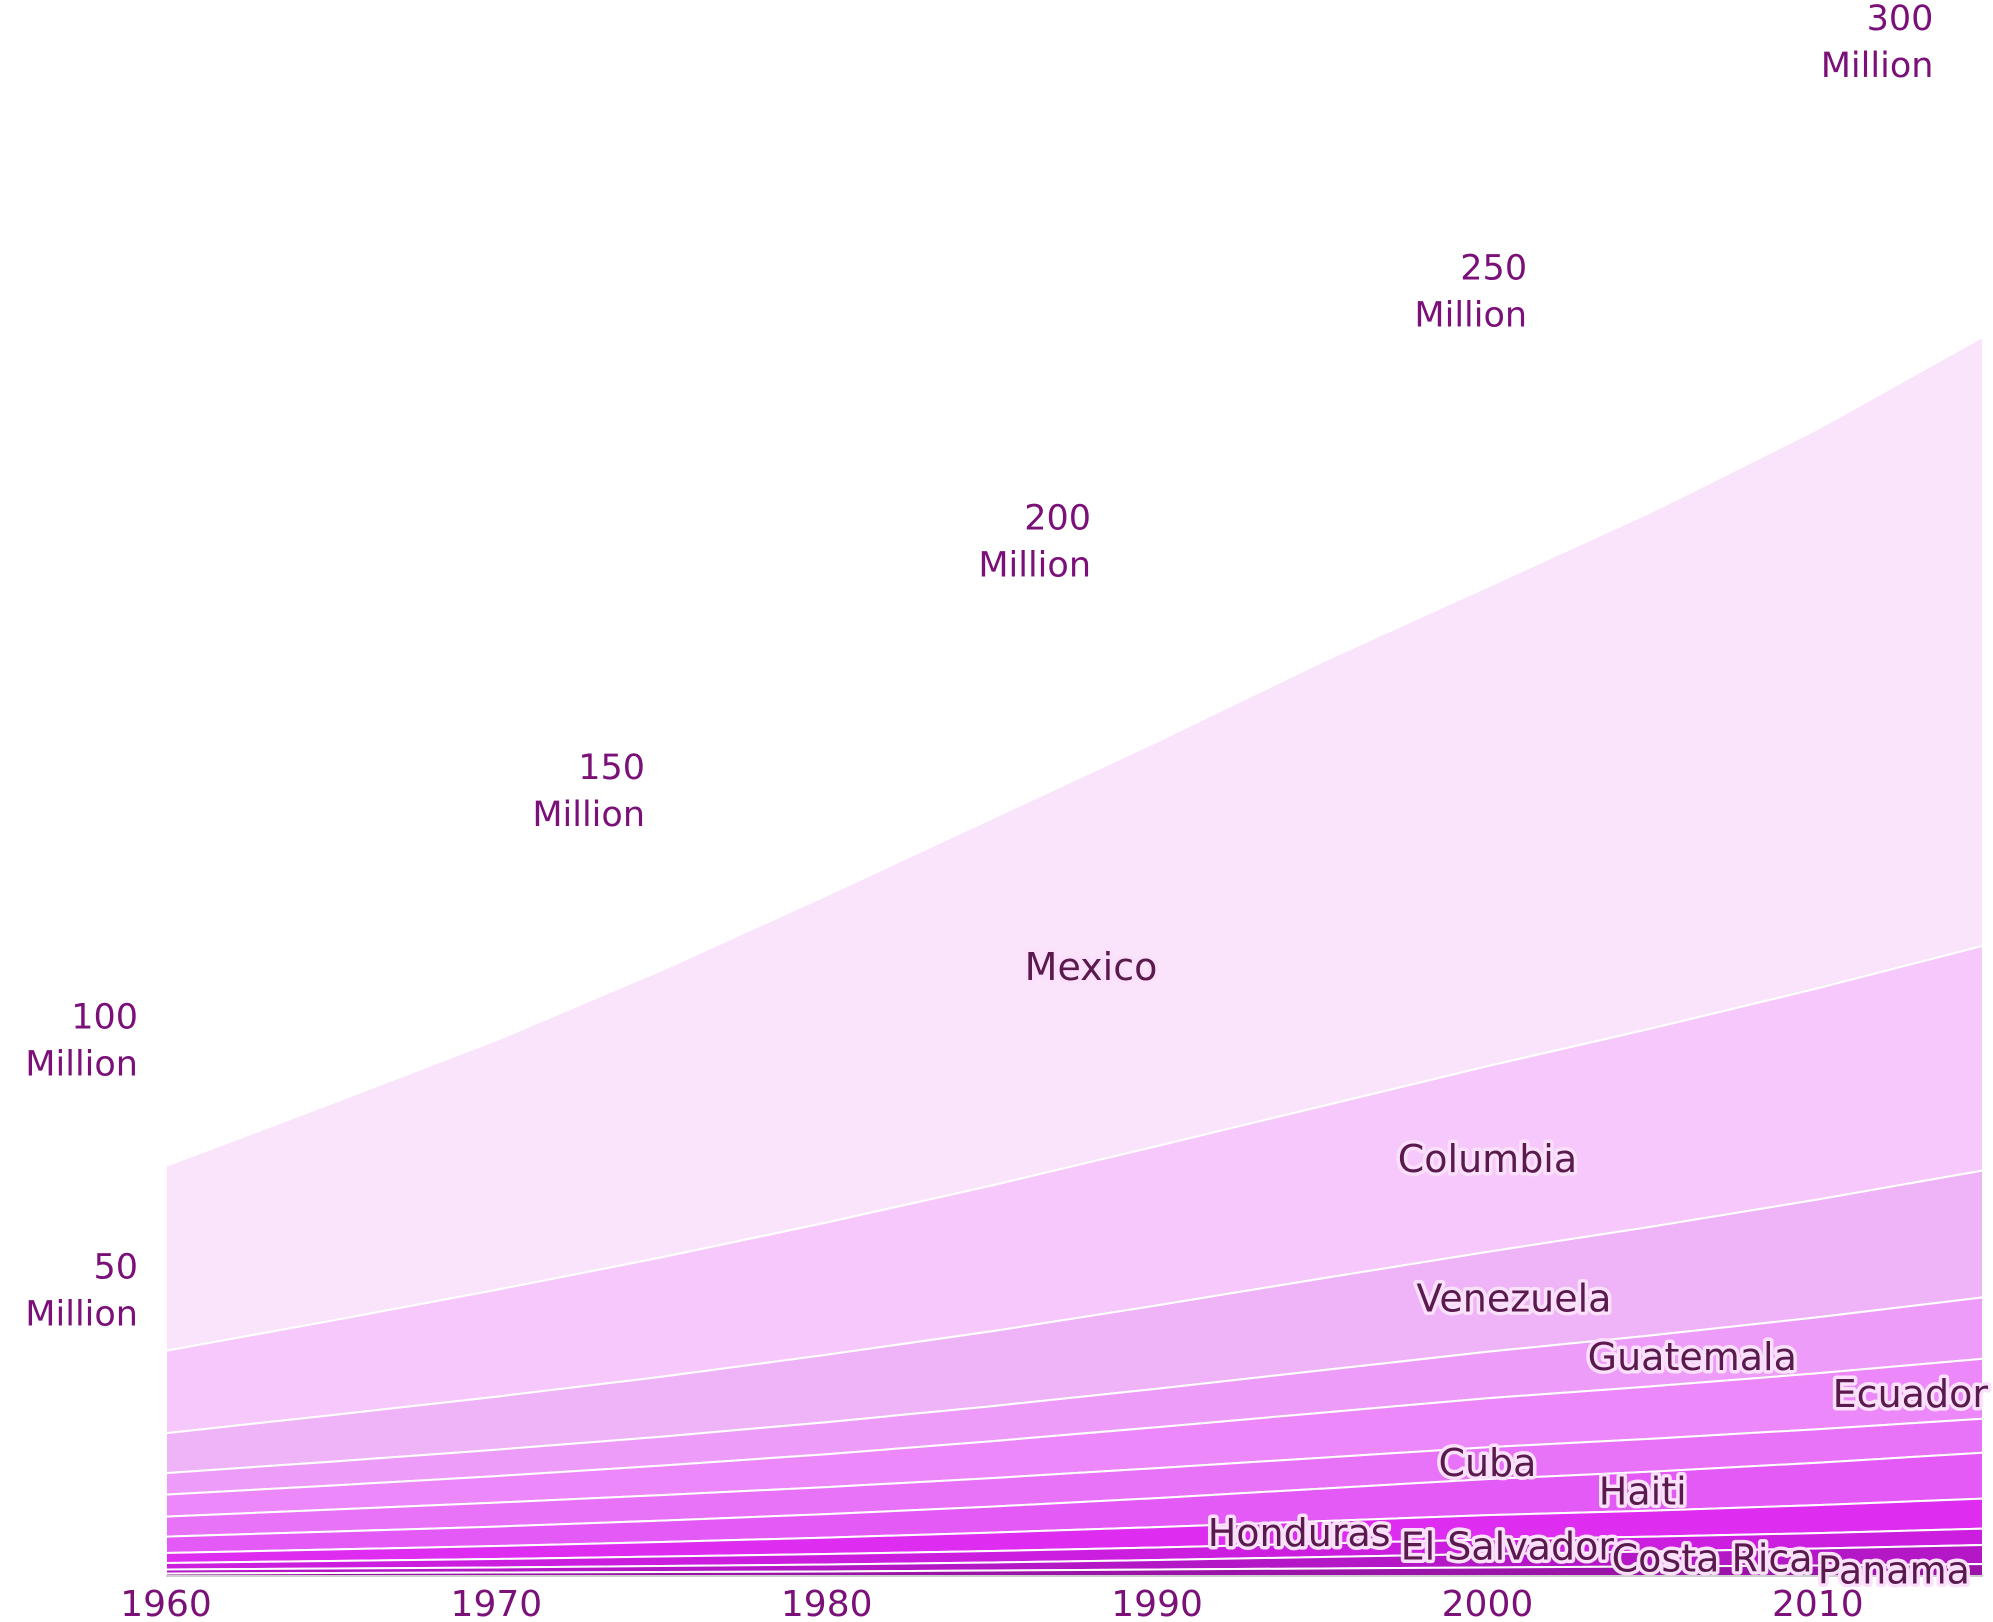 The height and width of the screenshot is (1622, 1993). What do you see at coordinates (1051, 1598) in the screenshot?
I see `x-axis: 1960 1970 1980 1990 2000 2010` at bounding box center [1051, 1598].